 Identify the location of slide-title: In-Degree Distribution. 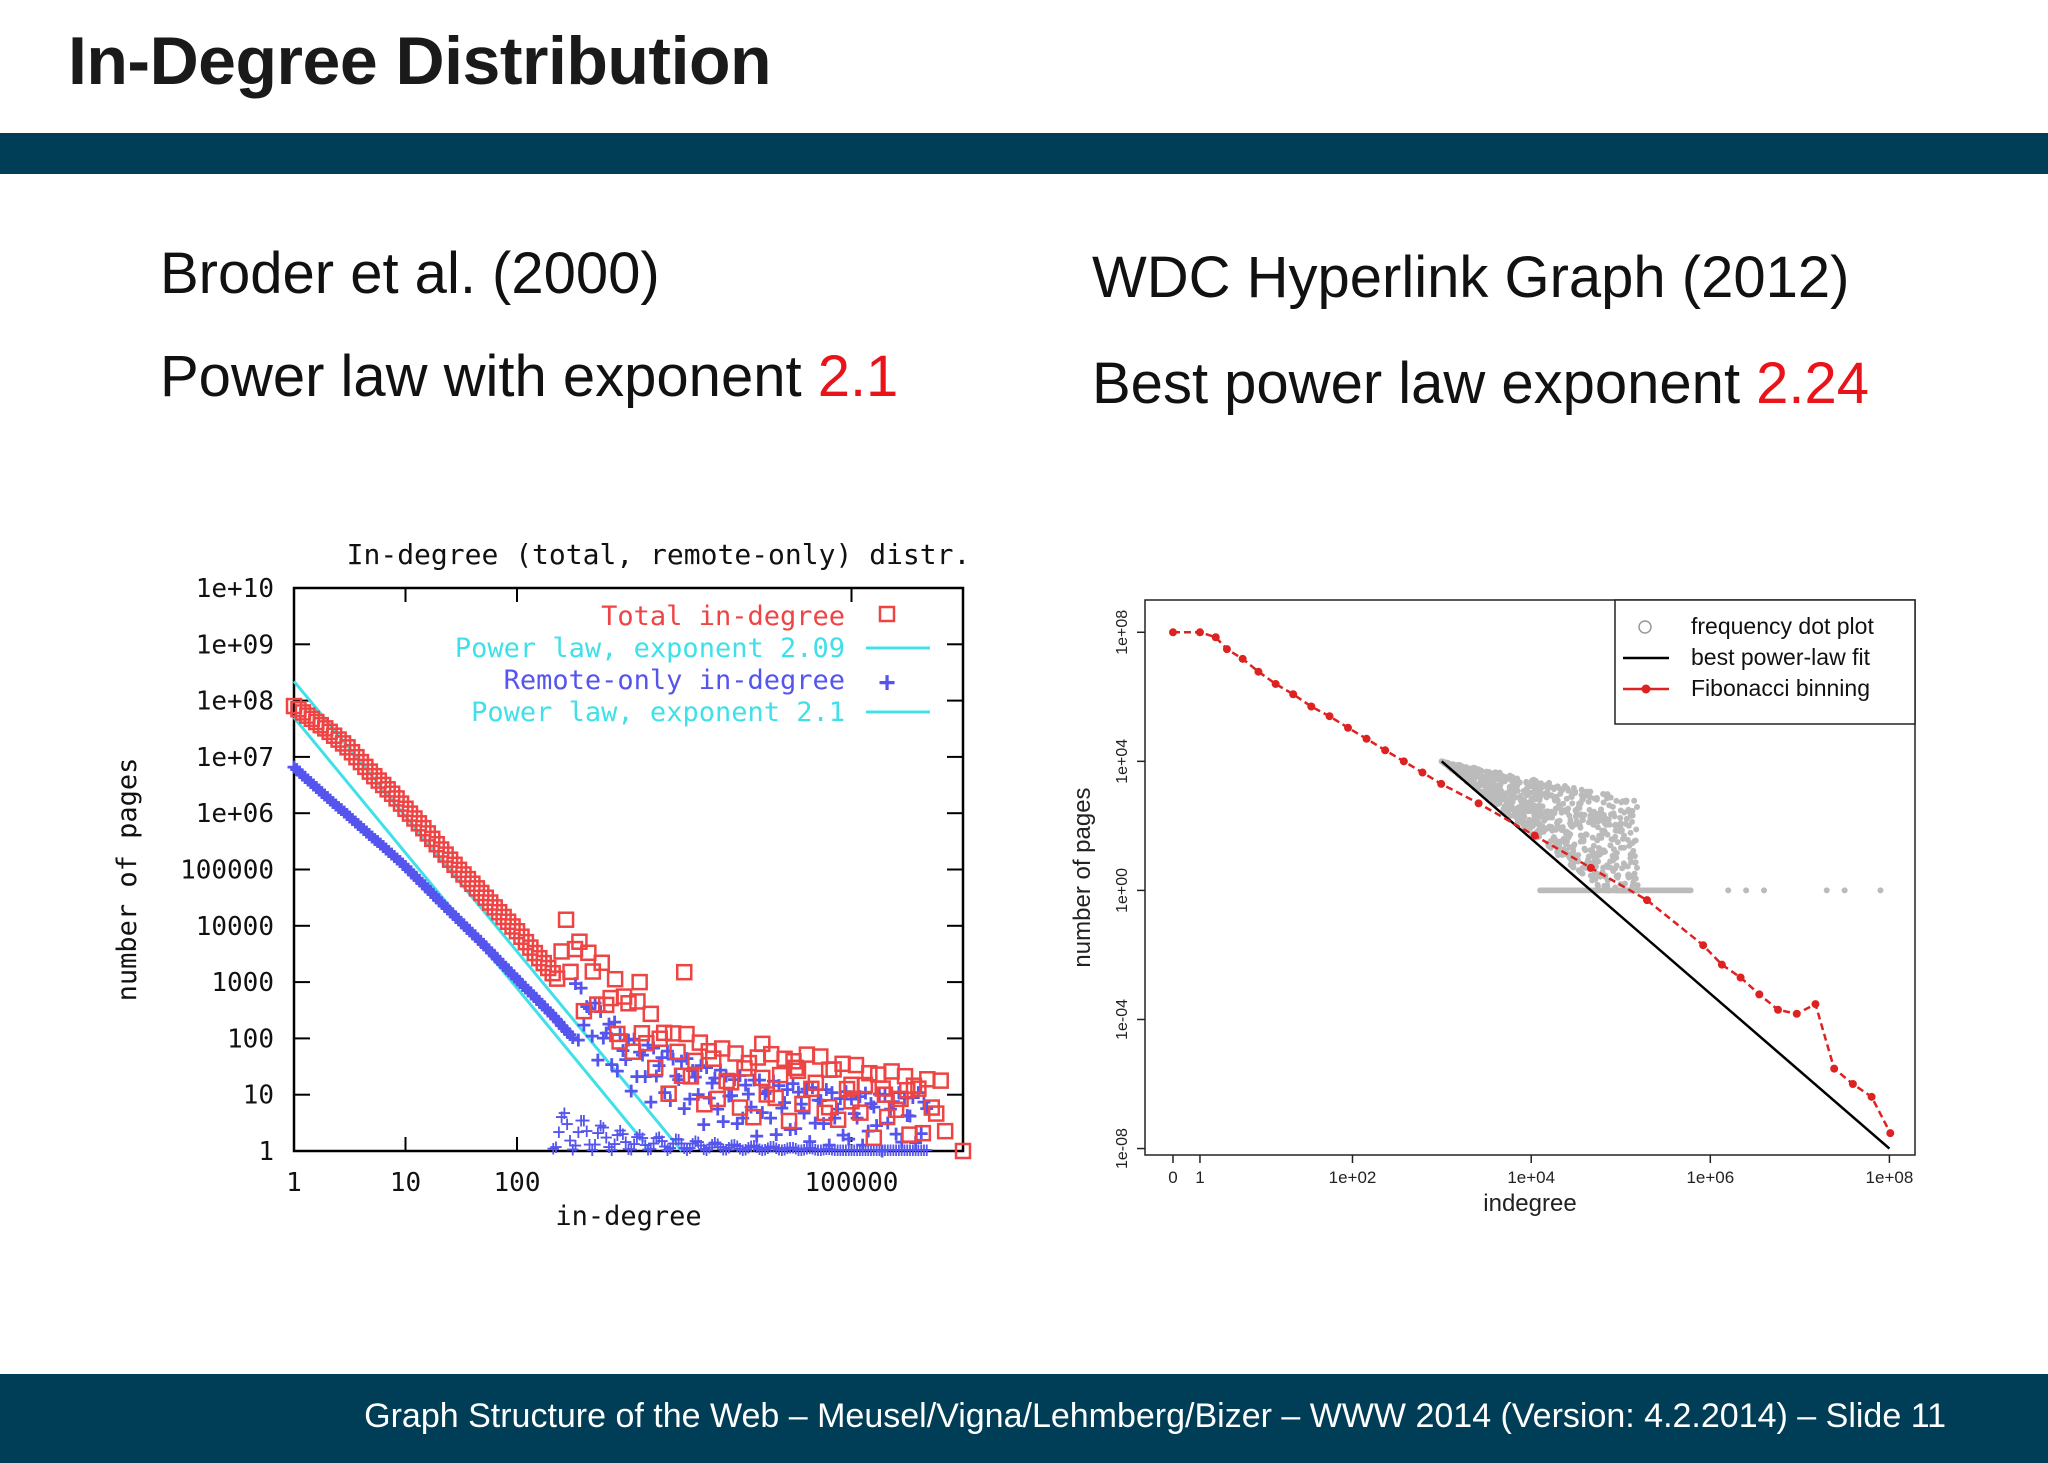
(420, 61).